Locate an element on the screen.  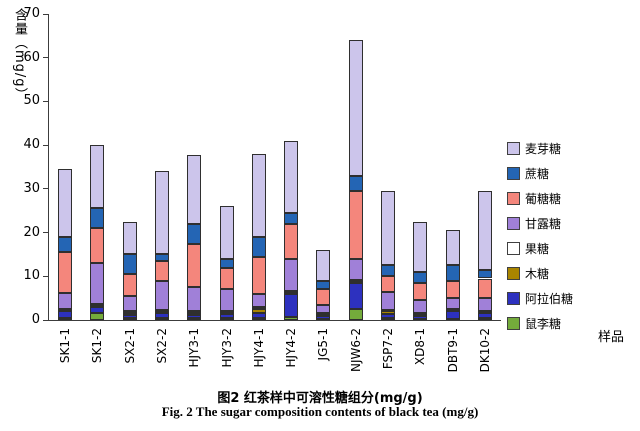
legend-label: 麦芽糖 is located at coordinates (543, 149).